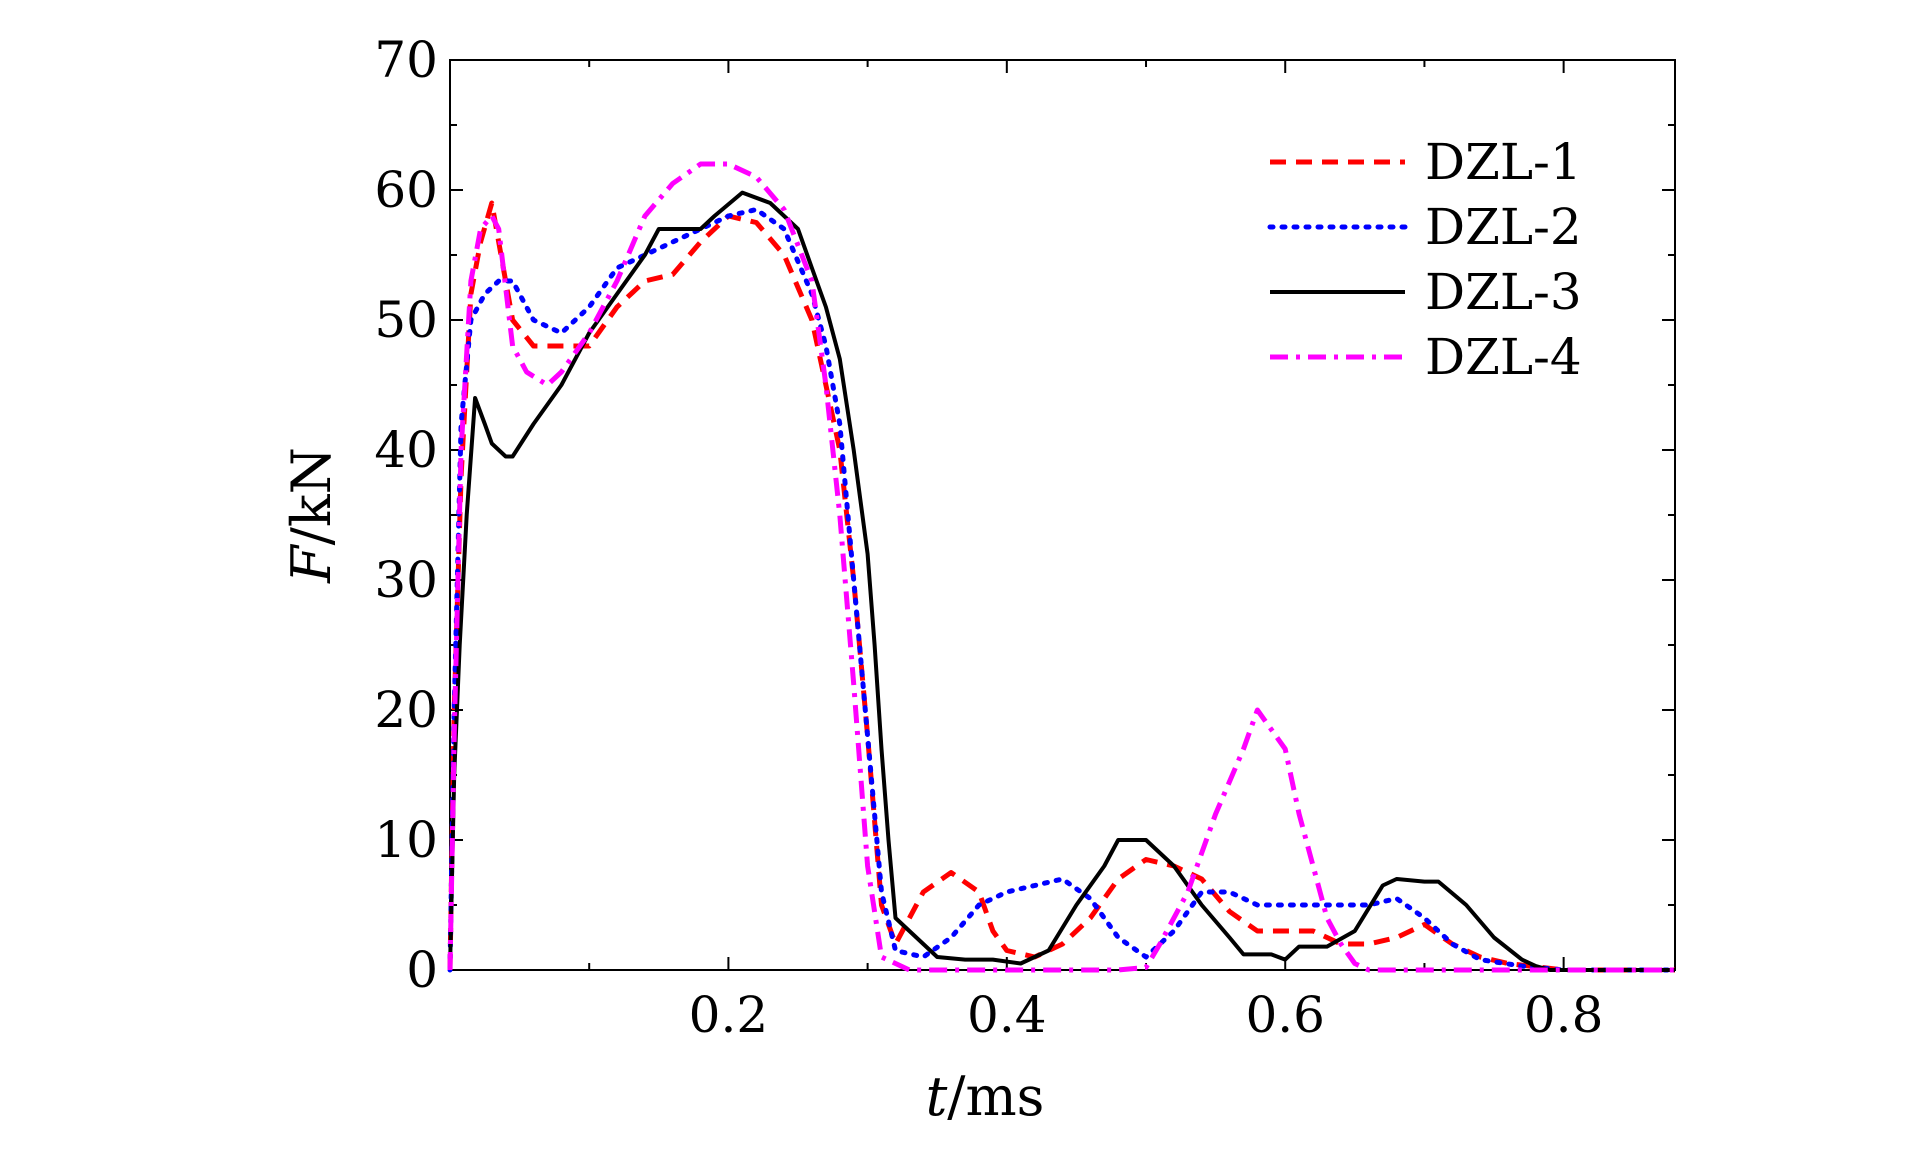 The height and width of the screenshot is (1169, 1923). I want to click on y-tick-label: 20, so click(406, 710).